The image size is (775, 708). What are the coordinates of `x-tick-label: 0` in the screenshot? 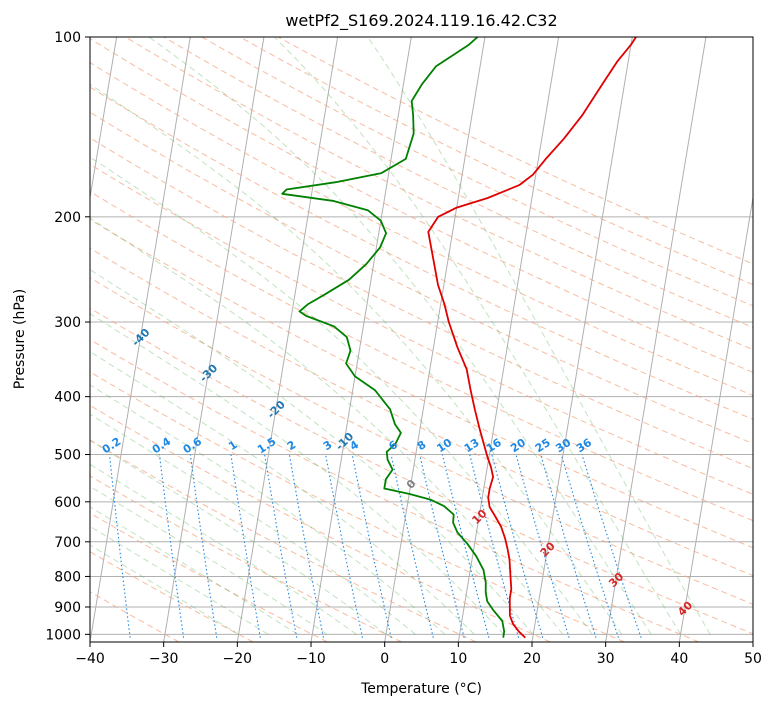 It's located at (384, 659).